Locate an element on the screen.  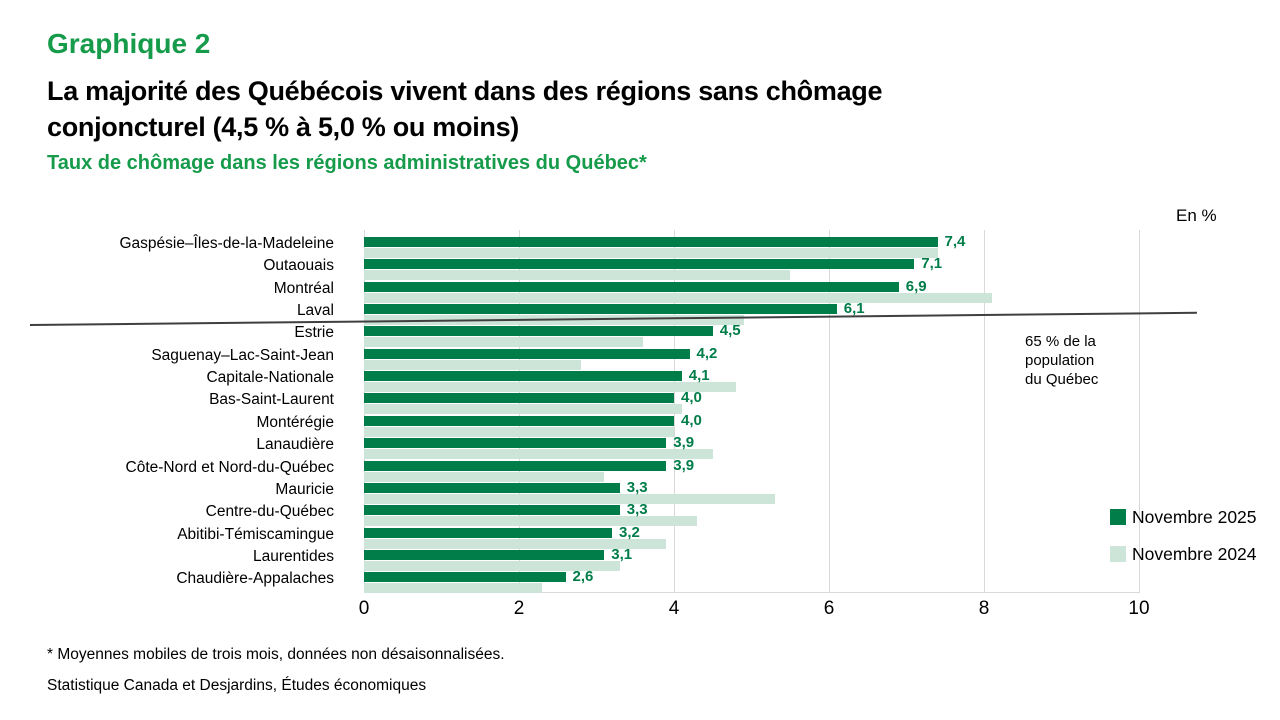
x-tick-label-10: 10 is located at coordinates (1139, 608).